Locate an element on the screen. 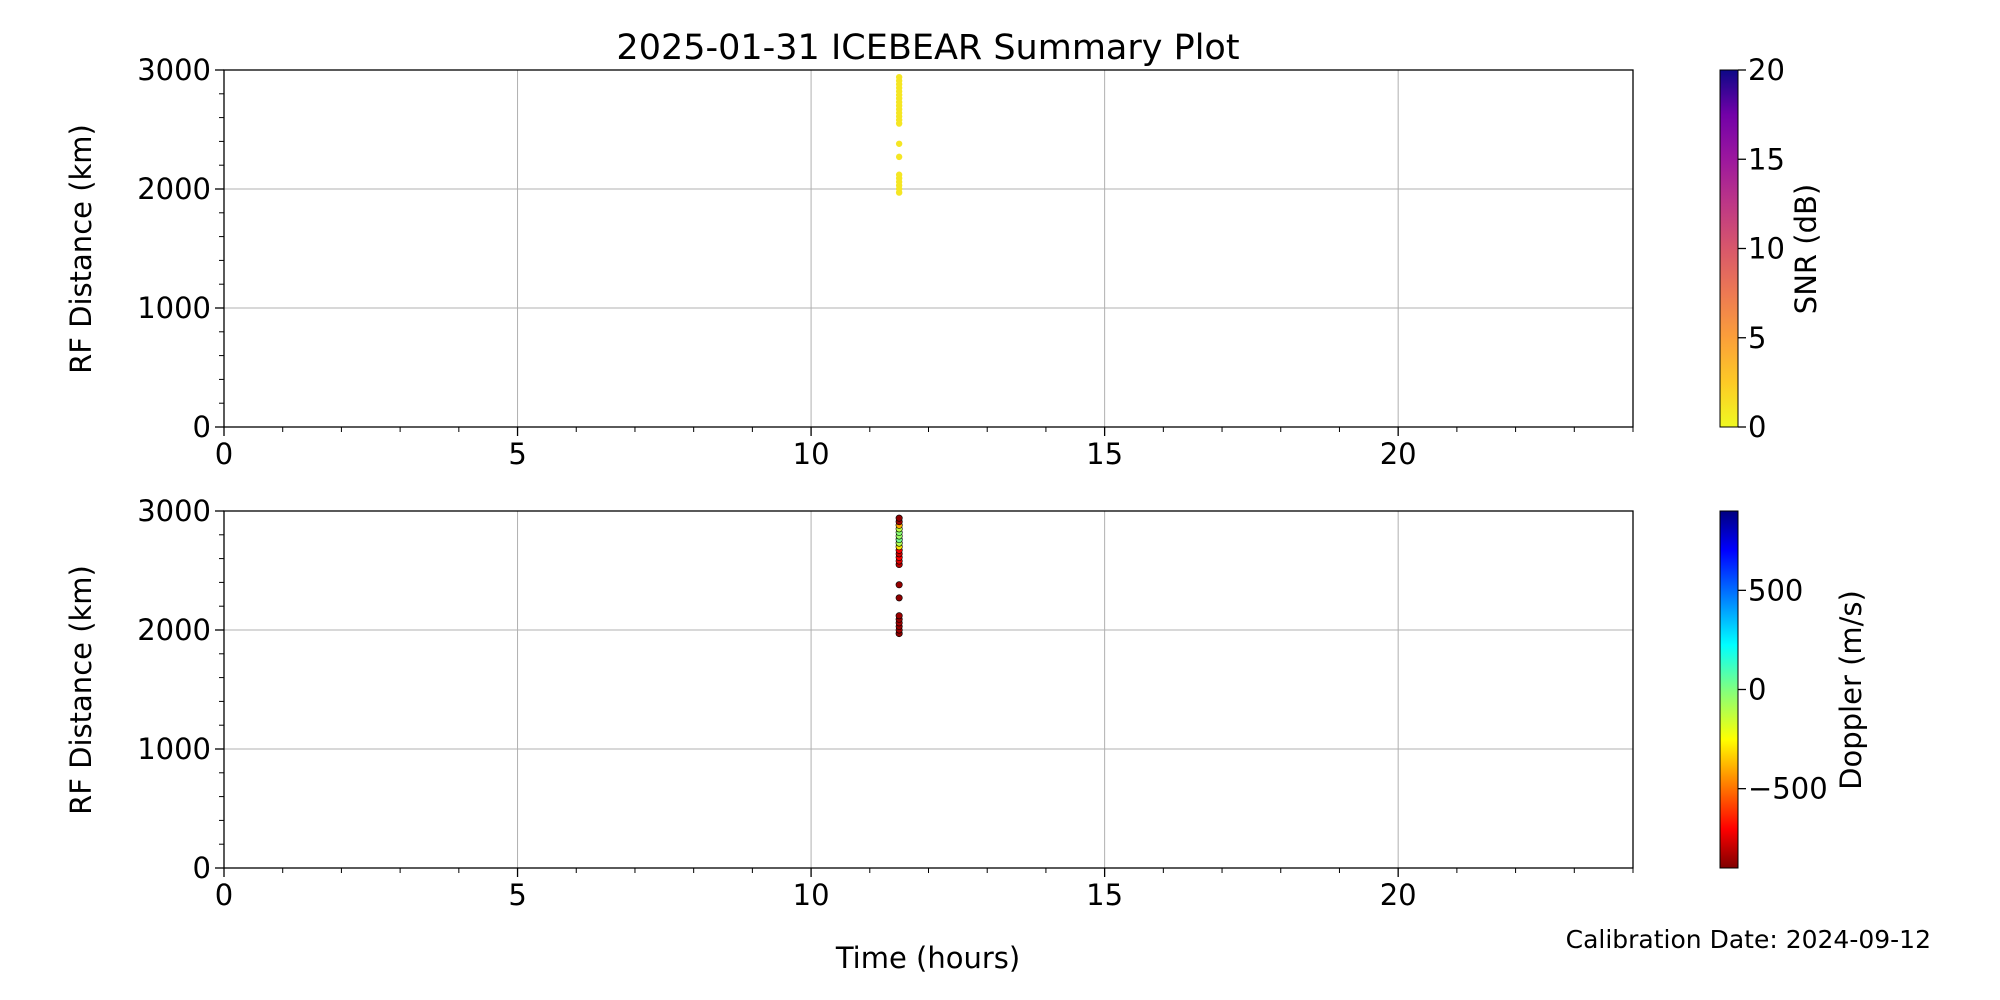 This screenshot has height=1000, width=2000. snr-panel-y-axis-label: RF Distance (km) is located at coordinates (81, 249).